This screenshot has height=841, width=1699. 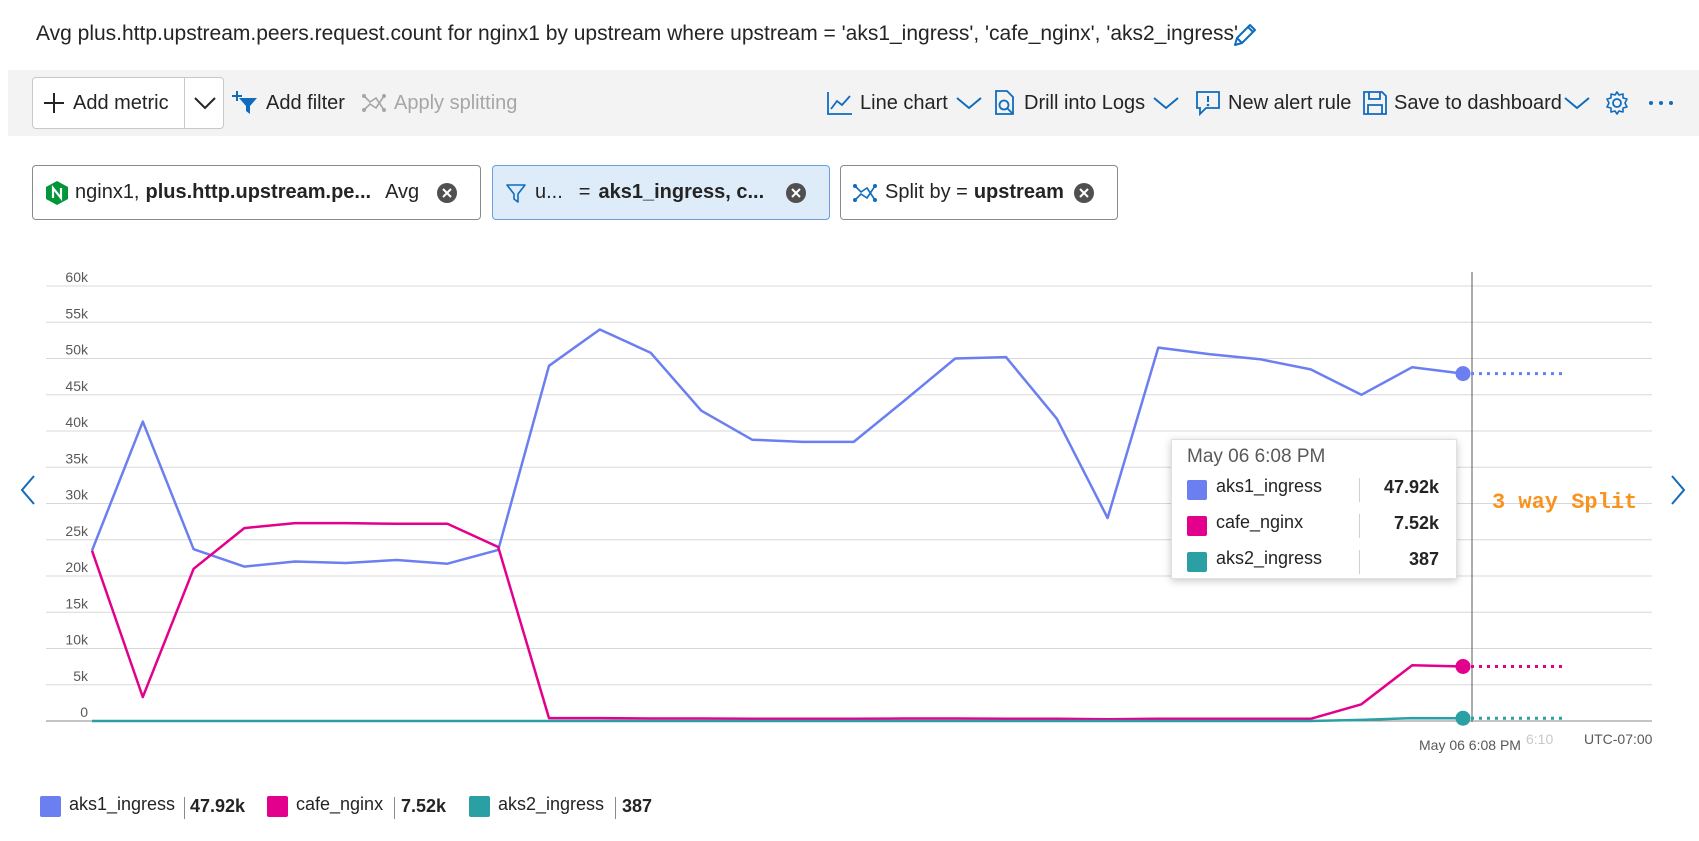 I want to click on y-tick-label: 5k, so click(x=81, y=676).